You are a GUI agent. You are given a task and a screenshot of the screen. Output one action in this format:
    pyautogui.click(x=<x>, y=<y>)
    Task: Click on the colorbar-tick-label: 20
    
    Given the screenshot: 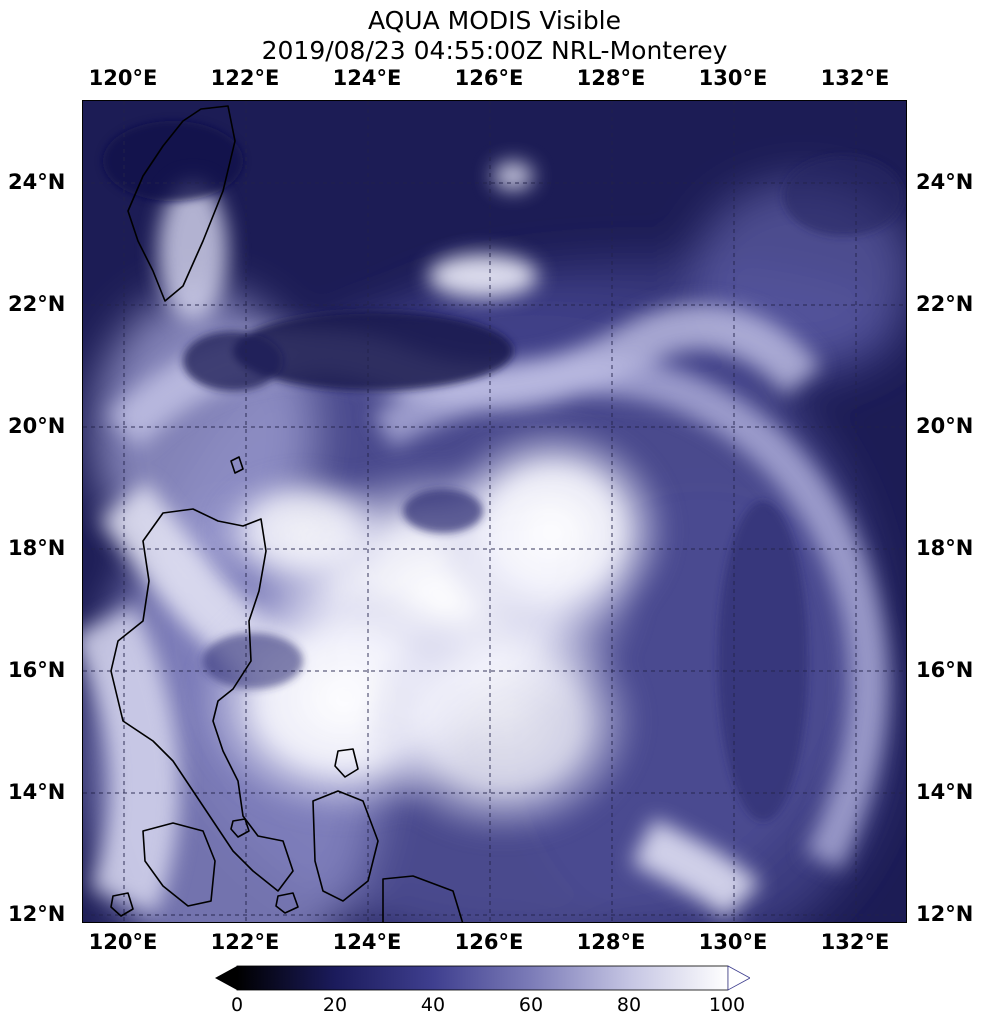 What is the action you would take?
    pyautogui.click(x=335, y=1005)
    